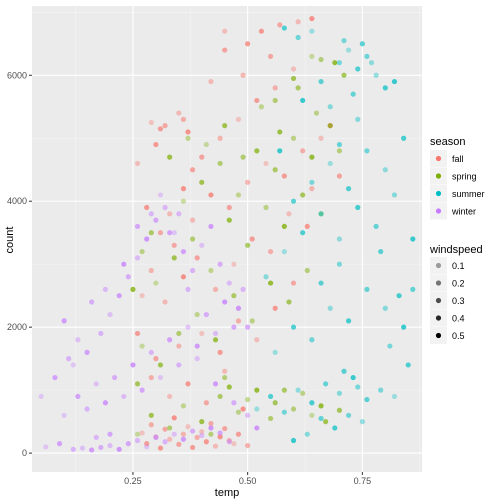 The height and width of the screenshot is (504, 504). I want to click on legend-label: winter, so click(463, 212).